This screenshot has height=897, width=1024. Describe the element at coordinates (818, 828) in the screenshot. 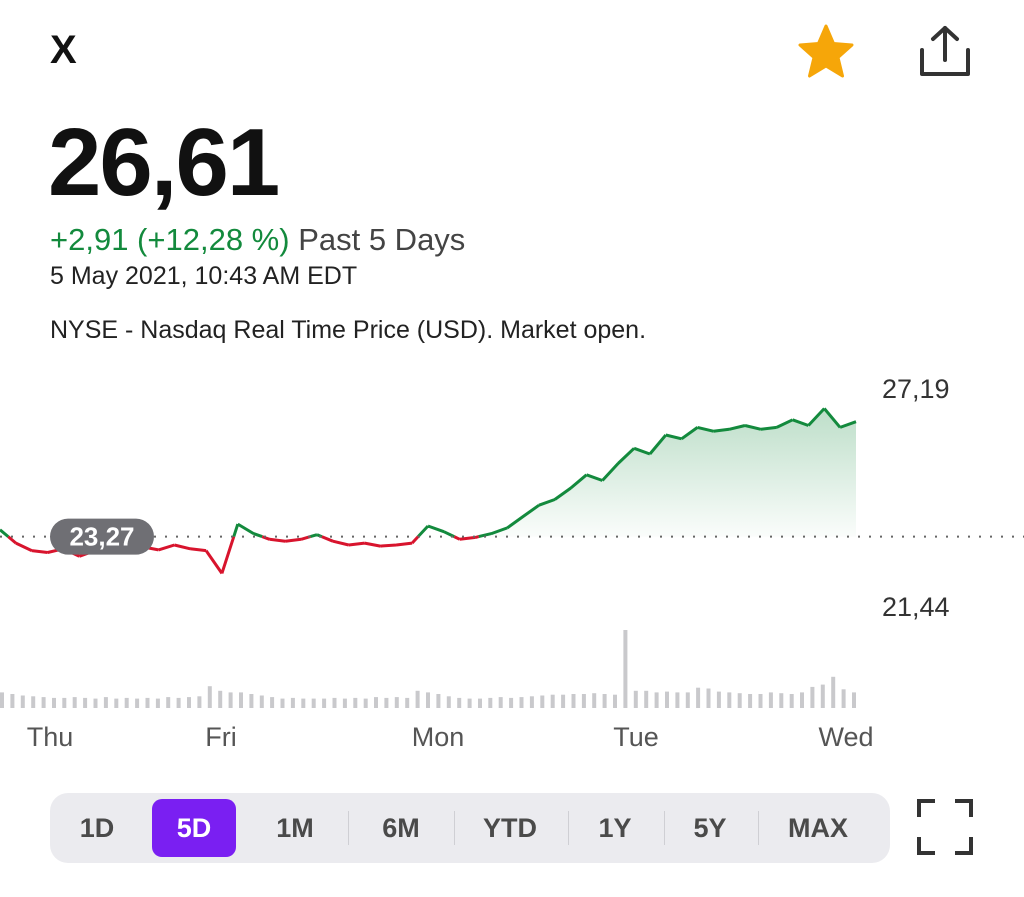

I see `range-button-max: MAX` at that location.